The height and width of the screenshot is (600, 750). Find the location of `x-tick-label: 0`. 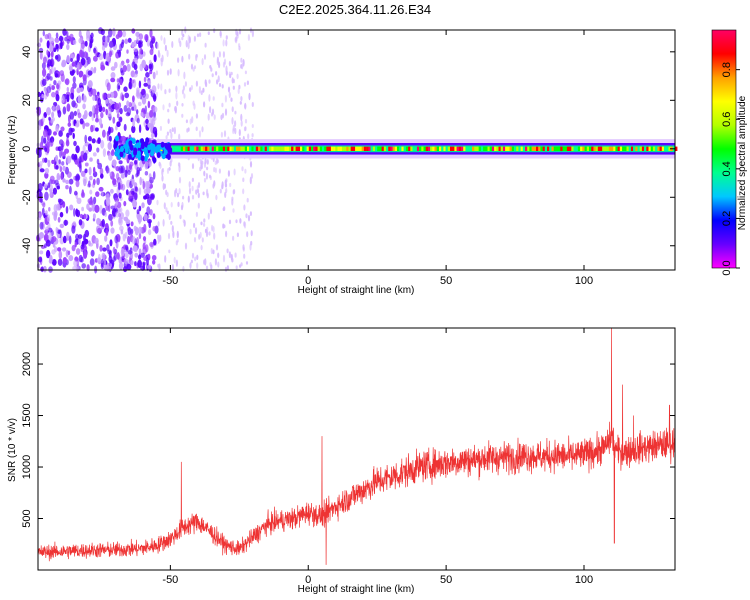

x-tick-label: 0 is located at coordinates (308, 580).